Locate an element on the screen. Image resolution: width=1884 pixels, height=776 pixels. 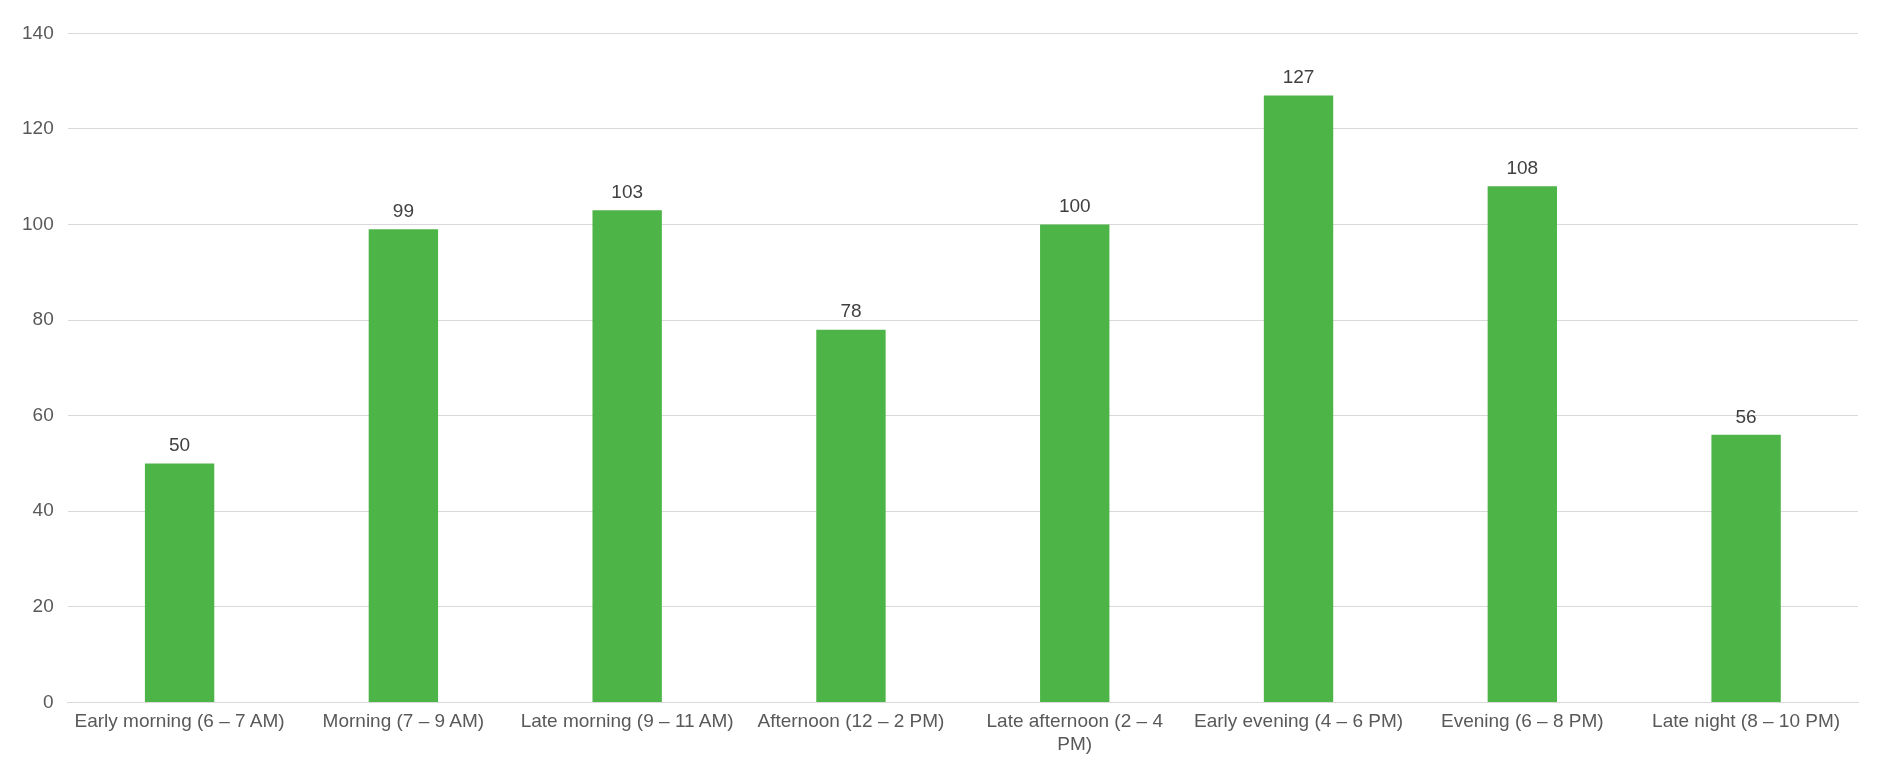
x-tick-label: Early morning (6 – 7 AM) is located at coordinates (179, 721).